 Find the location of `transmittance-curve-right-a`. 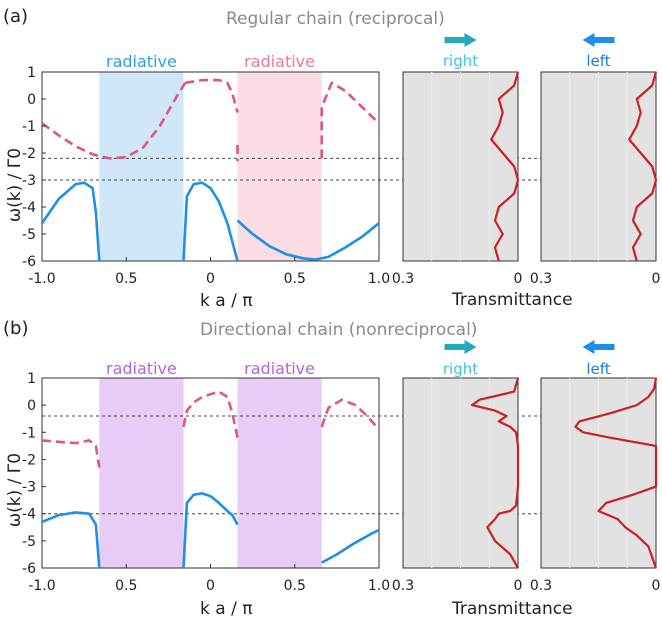

transmittance-curve-right-a is located at coordinates (505, 166).